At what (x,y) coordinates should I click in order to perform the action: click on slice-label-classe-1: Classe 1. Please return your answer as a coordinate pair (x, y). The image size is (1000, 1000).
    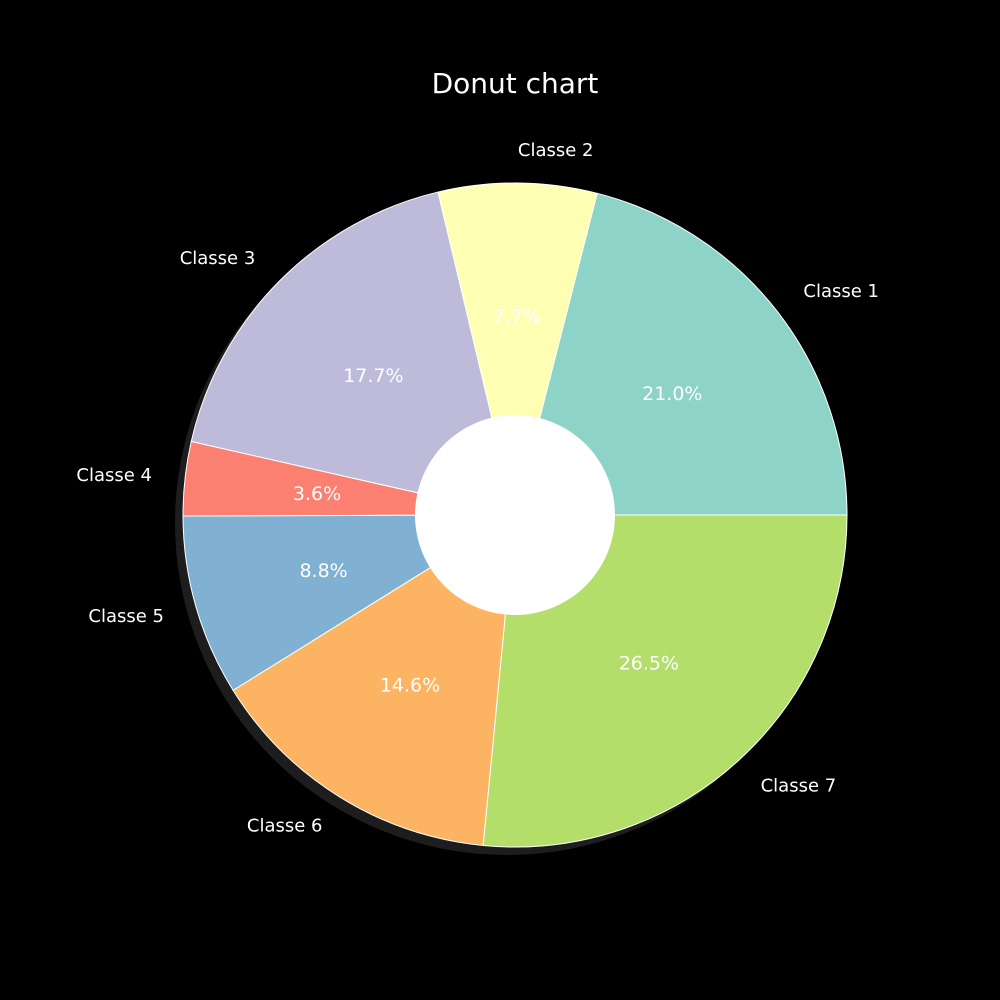
    Looking at the image, I should click on (841, 291).